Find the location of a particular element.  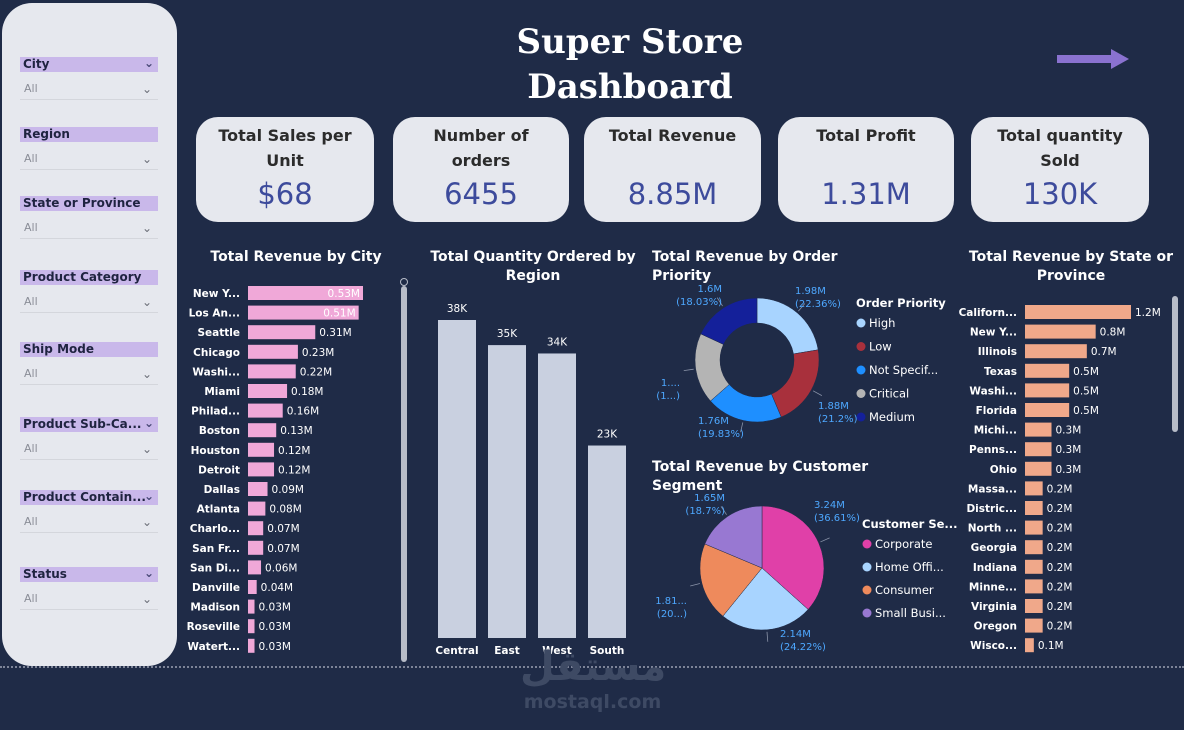

data-label: 0.1M is located at coordinates (1051, 646).